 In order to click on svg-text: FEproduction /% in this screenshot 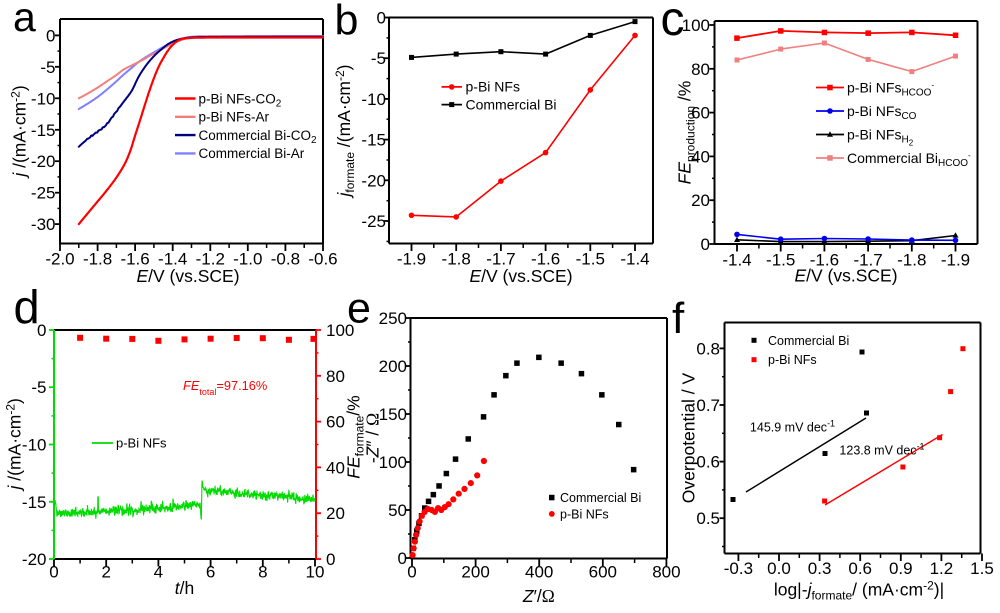, I will do `click(686, 133)`.